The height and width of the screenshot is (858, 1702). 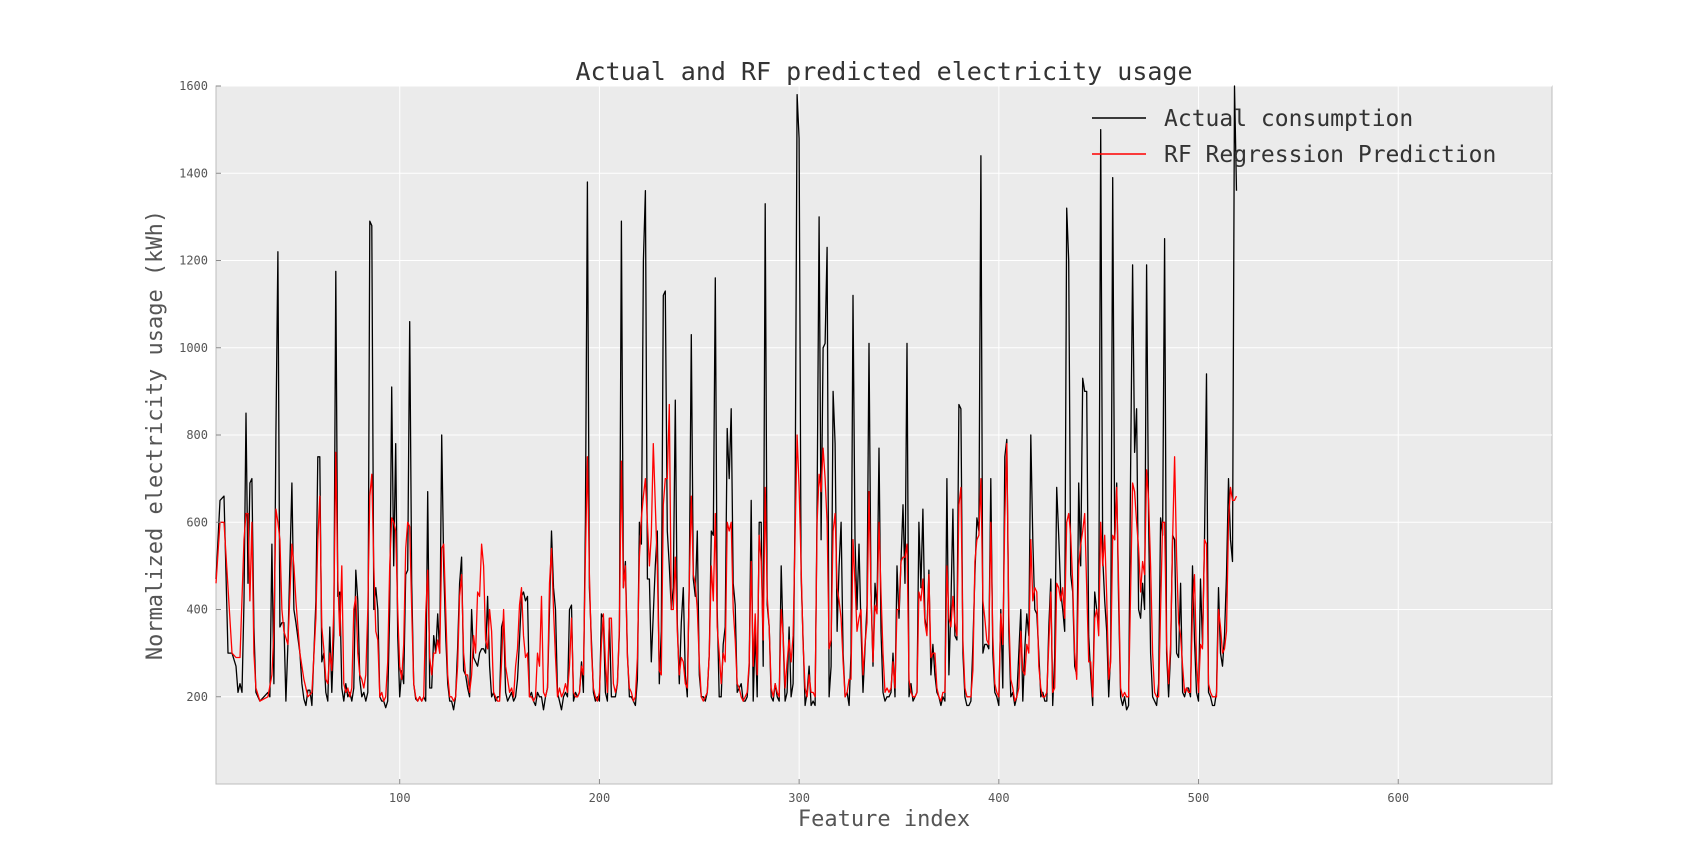 What do you see at coordinates (193, 261) in the screenshot?
I see `y-tick-label: 1200` at bounding box center [193, 261].